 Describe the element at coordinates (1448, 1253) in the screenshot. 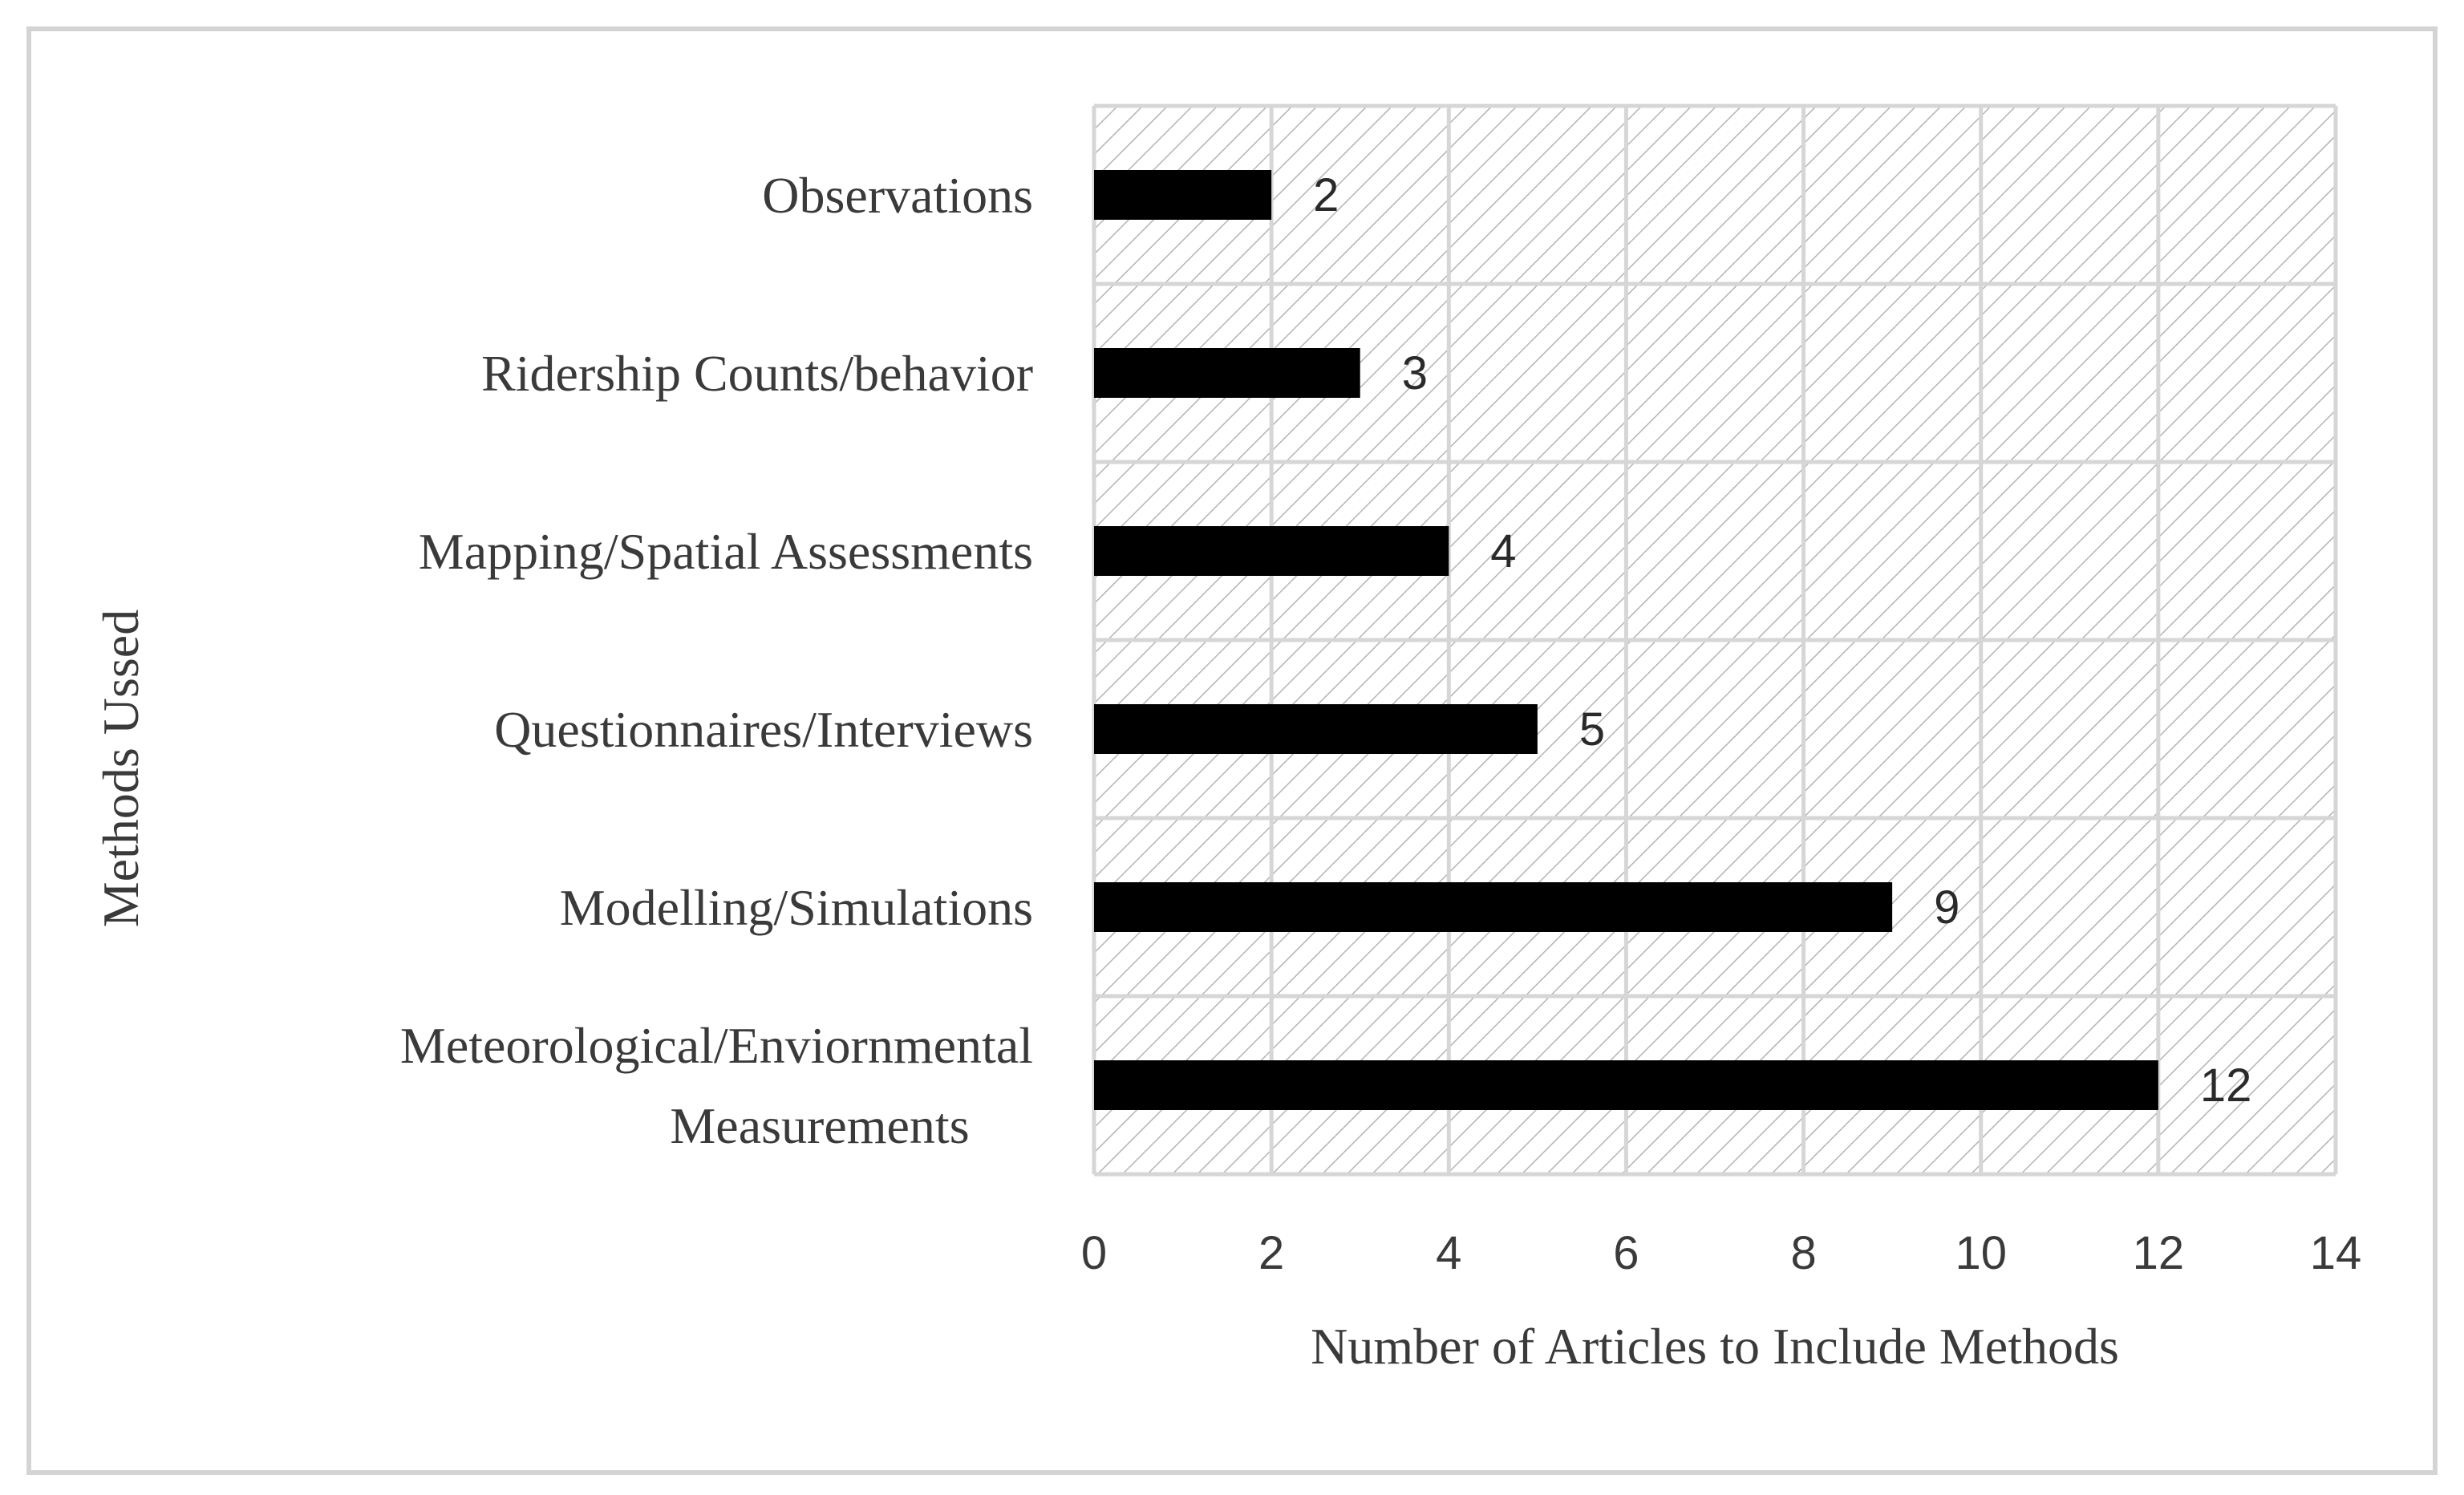

I see `x-tick-label: 4` at that location.